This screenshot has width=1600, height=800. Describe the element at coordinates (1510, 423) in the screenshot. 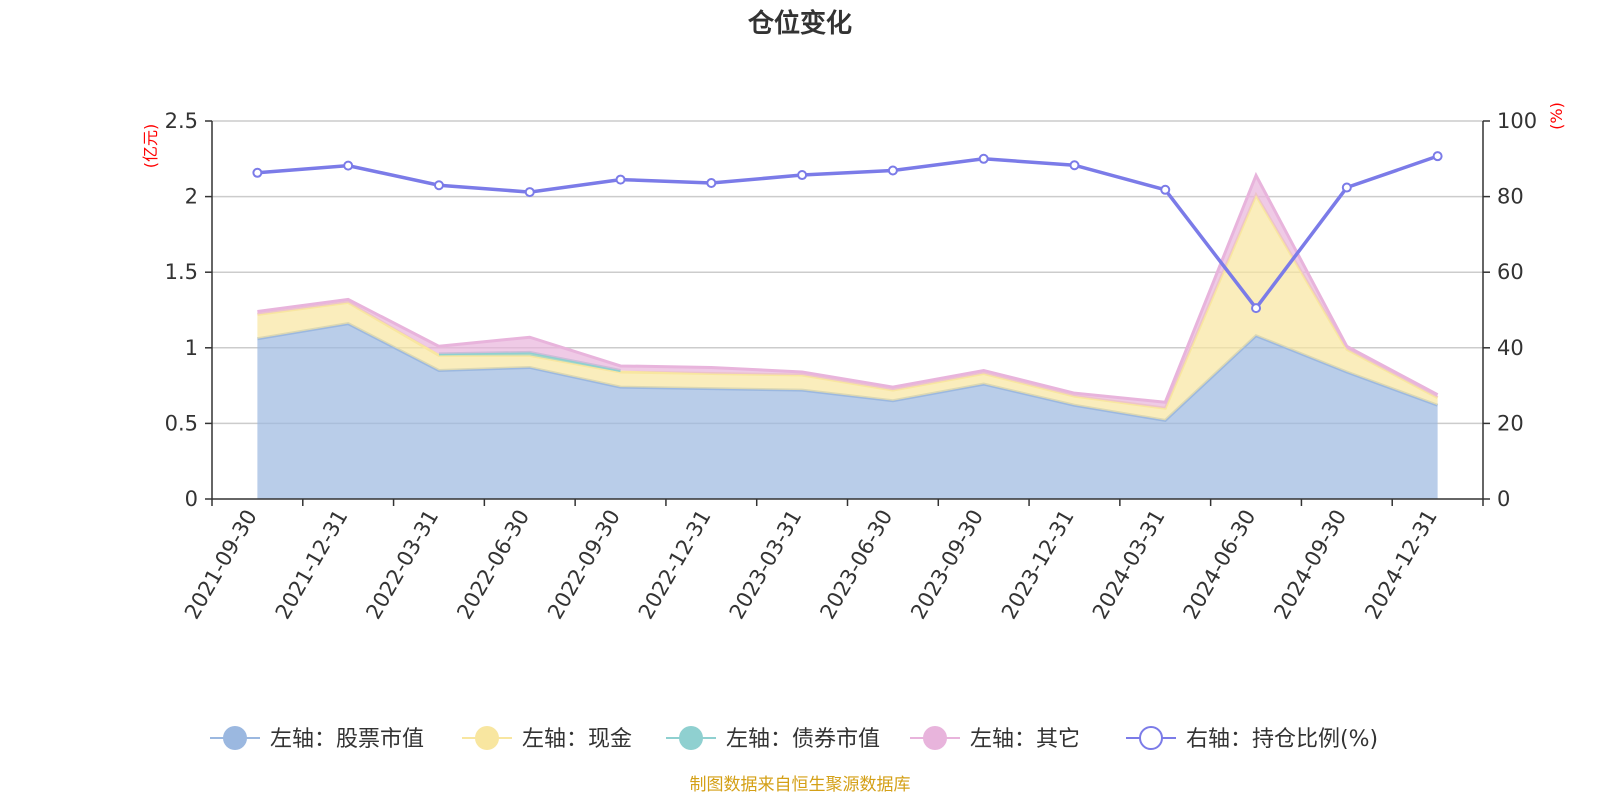

I see `right-axis-tick-label: 20` at that location.